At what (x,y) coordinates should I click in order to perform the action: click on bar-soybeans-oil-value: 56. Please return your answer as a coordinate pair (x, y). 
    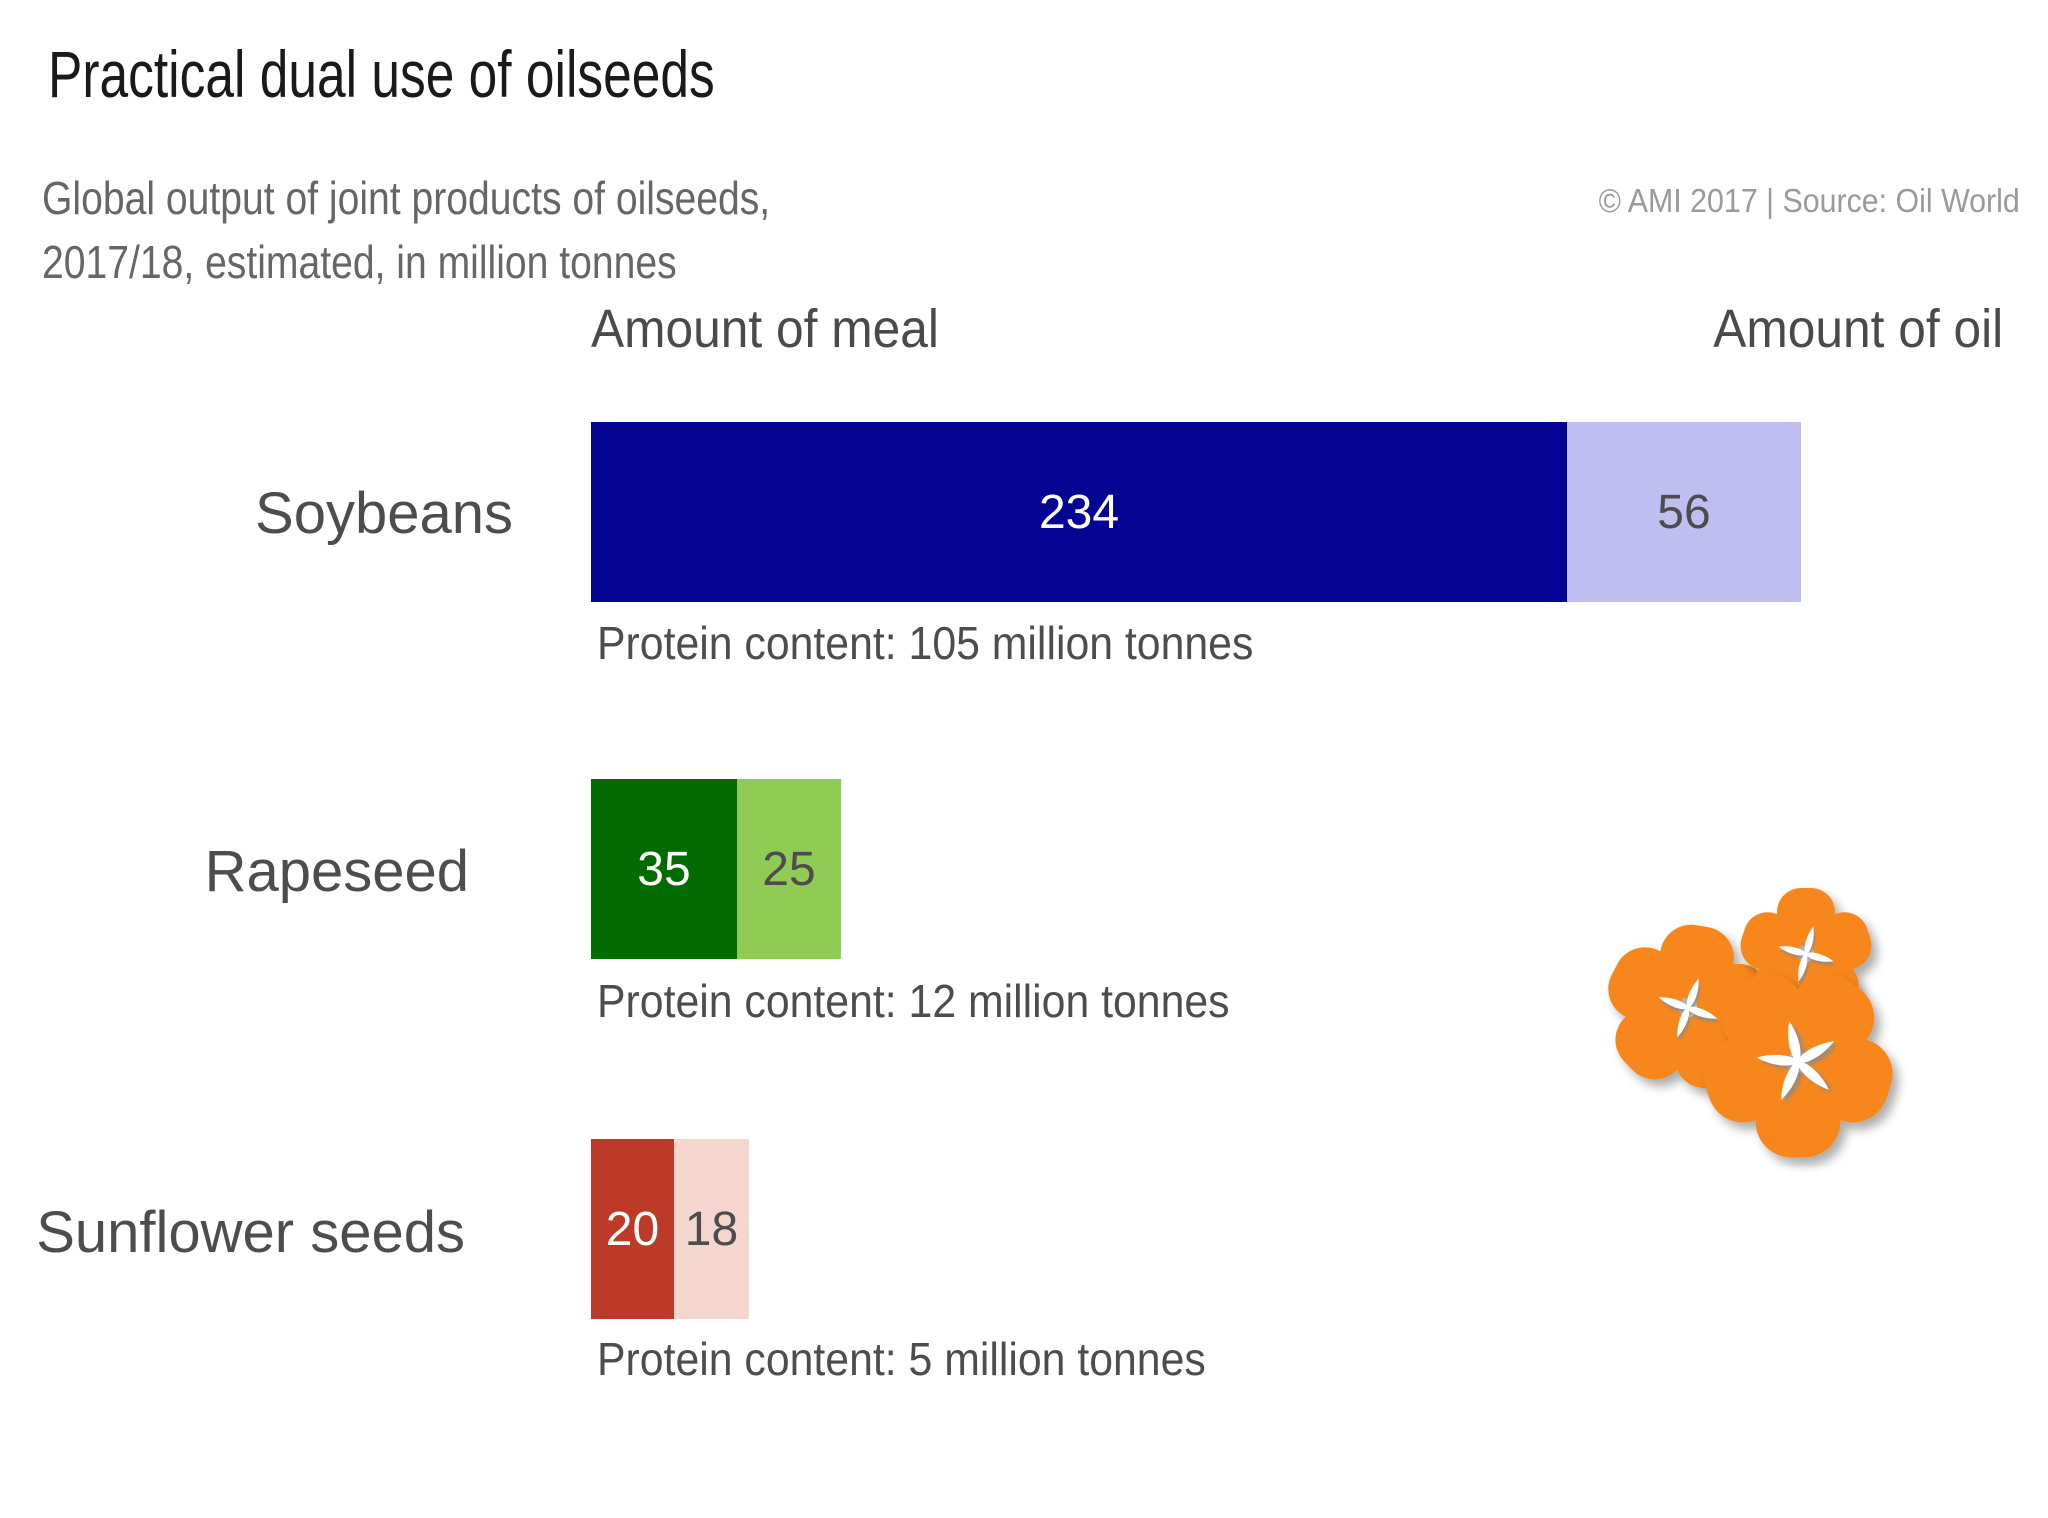
    Looking at the image, I should click on (1684, 512).